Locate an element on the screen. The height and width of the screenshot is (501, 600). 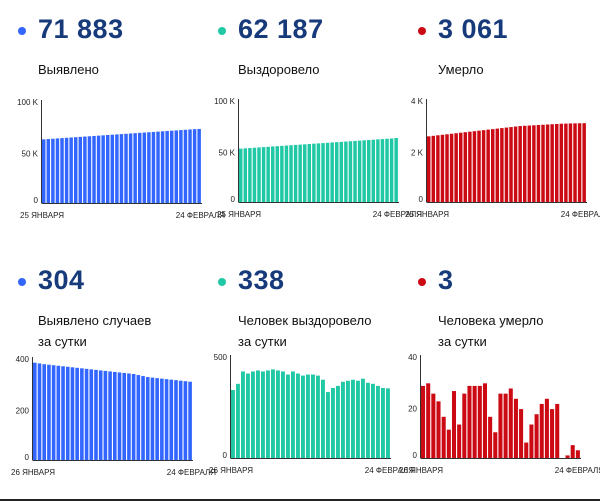
x-date-label-start: 26 ЯНВАРЯ is located at coordinates (421, 470).